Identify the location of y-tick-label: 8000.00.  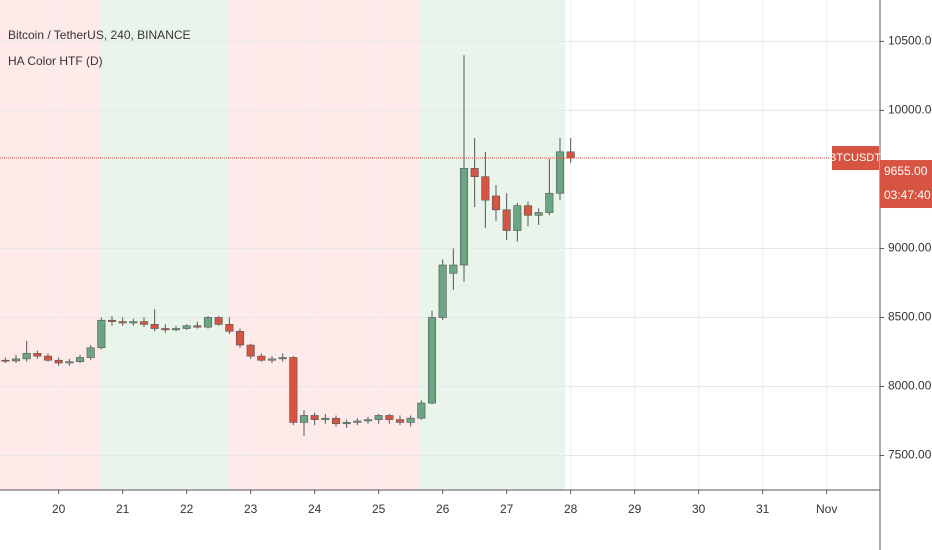
(910, 386).